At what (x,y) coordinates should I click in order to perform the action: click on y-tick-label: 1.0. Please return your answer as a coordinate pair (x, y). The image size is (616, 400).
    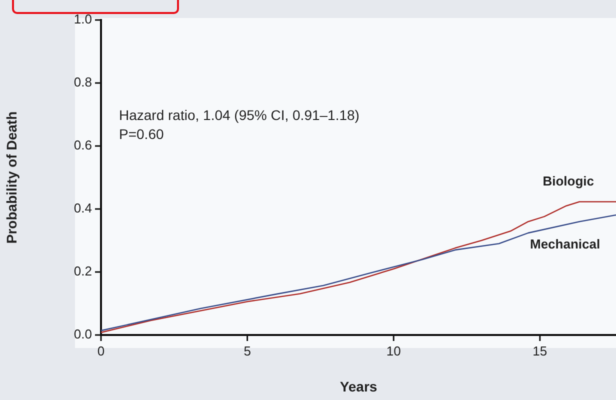
    Looking at the image, I should click on (83, 19).